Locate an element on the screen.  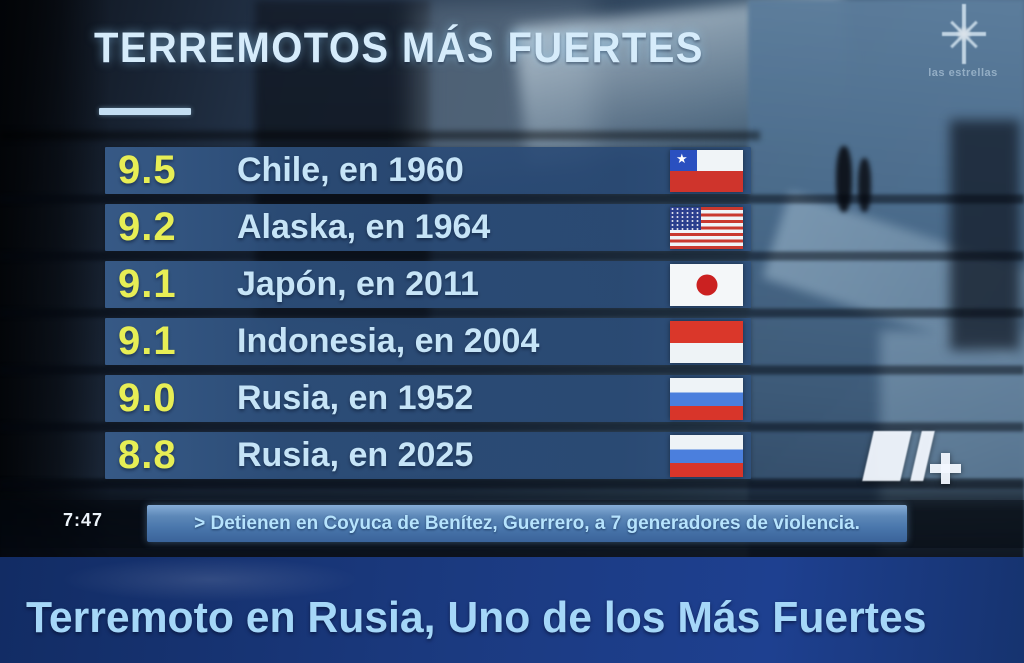
earthquake-label: Rusia, en 2025 is located at coordinates (355, 455).